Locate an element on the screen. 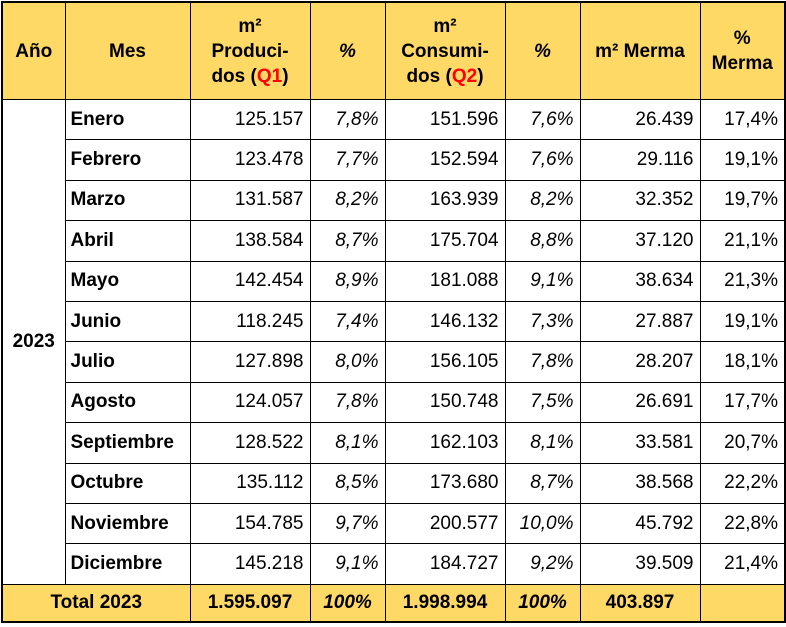 This screenshot has height=627, width=786. waste-pct-cell: 21,3% is located at coordinates (742, 281).